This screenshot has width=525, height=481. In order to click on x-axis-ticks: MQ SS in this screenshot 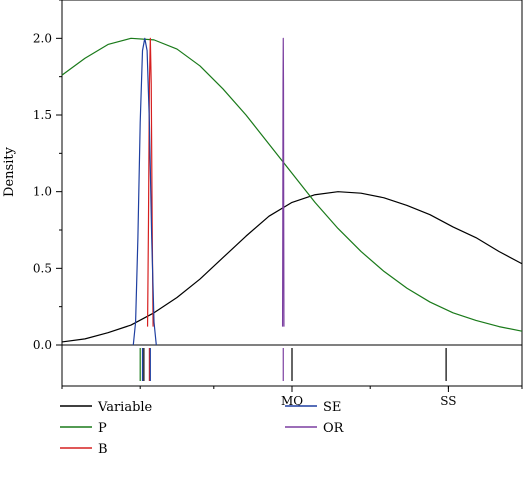, I will do `click(292, 397)`.